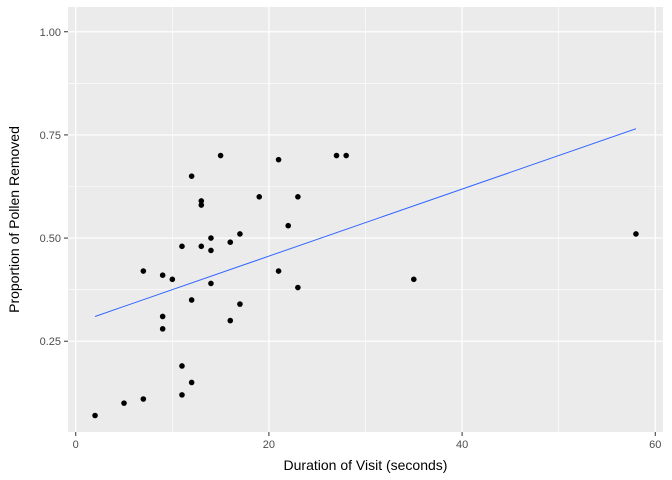 The image size is (672, 480). What do you see at coordinates (50, 239) in the screenshot?
I see `y-tick-label: 0.50` at bounding box center [50, 239].